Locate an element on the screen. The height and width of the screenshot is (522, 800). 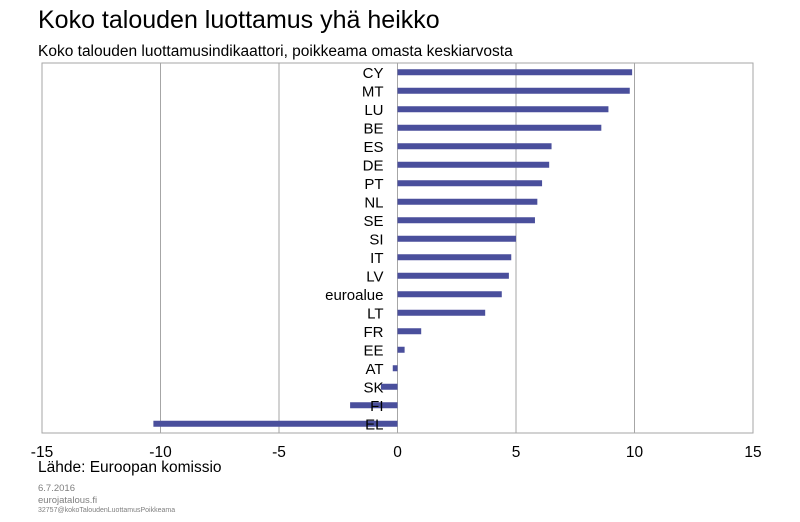
category-label: SI is located at coordinates (376, 239).